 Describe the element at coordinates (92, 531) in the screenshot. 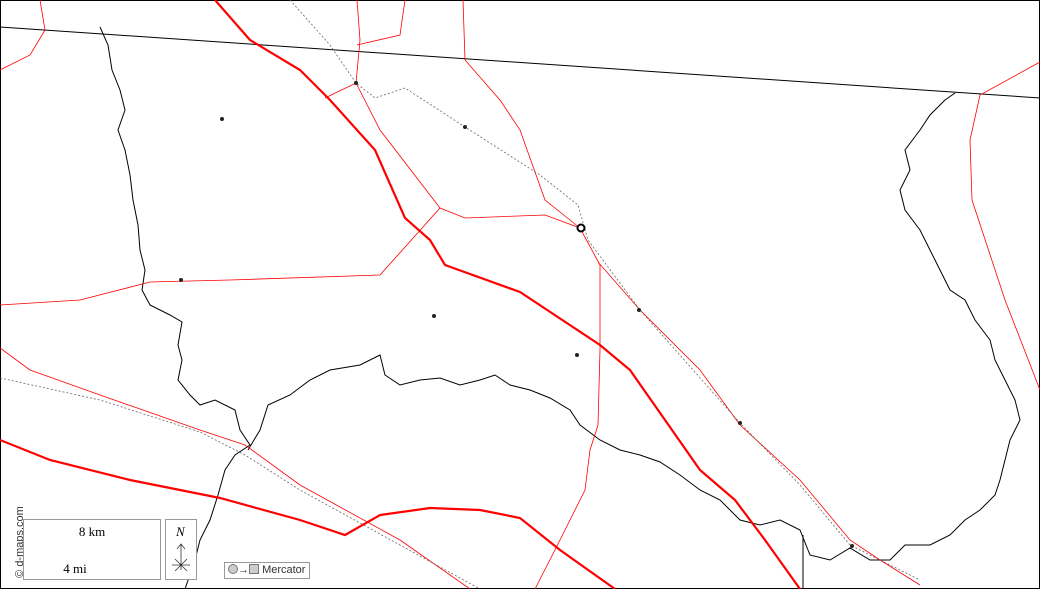

I see `scale-km-label: 8 km` at that location.